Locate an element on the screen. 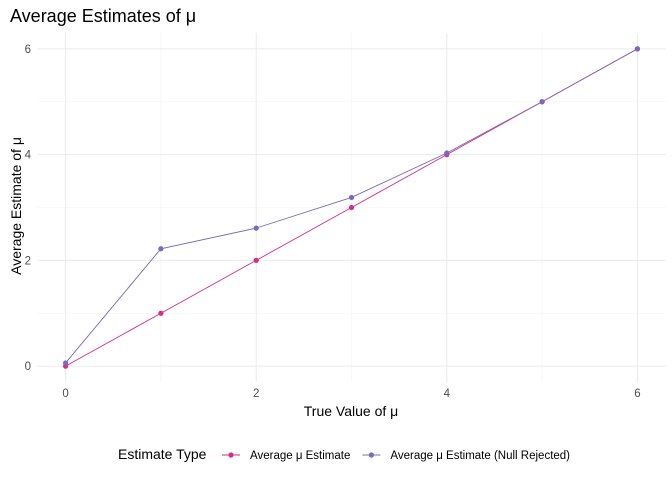 The height and width of the screenshot is (480, 672). x-tick-label: 4 is located at coordinates (447, 394).